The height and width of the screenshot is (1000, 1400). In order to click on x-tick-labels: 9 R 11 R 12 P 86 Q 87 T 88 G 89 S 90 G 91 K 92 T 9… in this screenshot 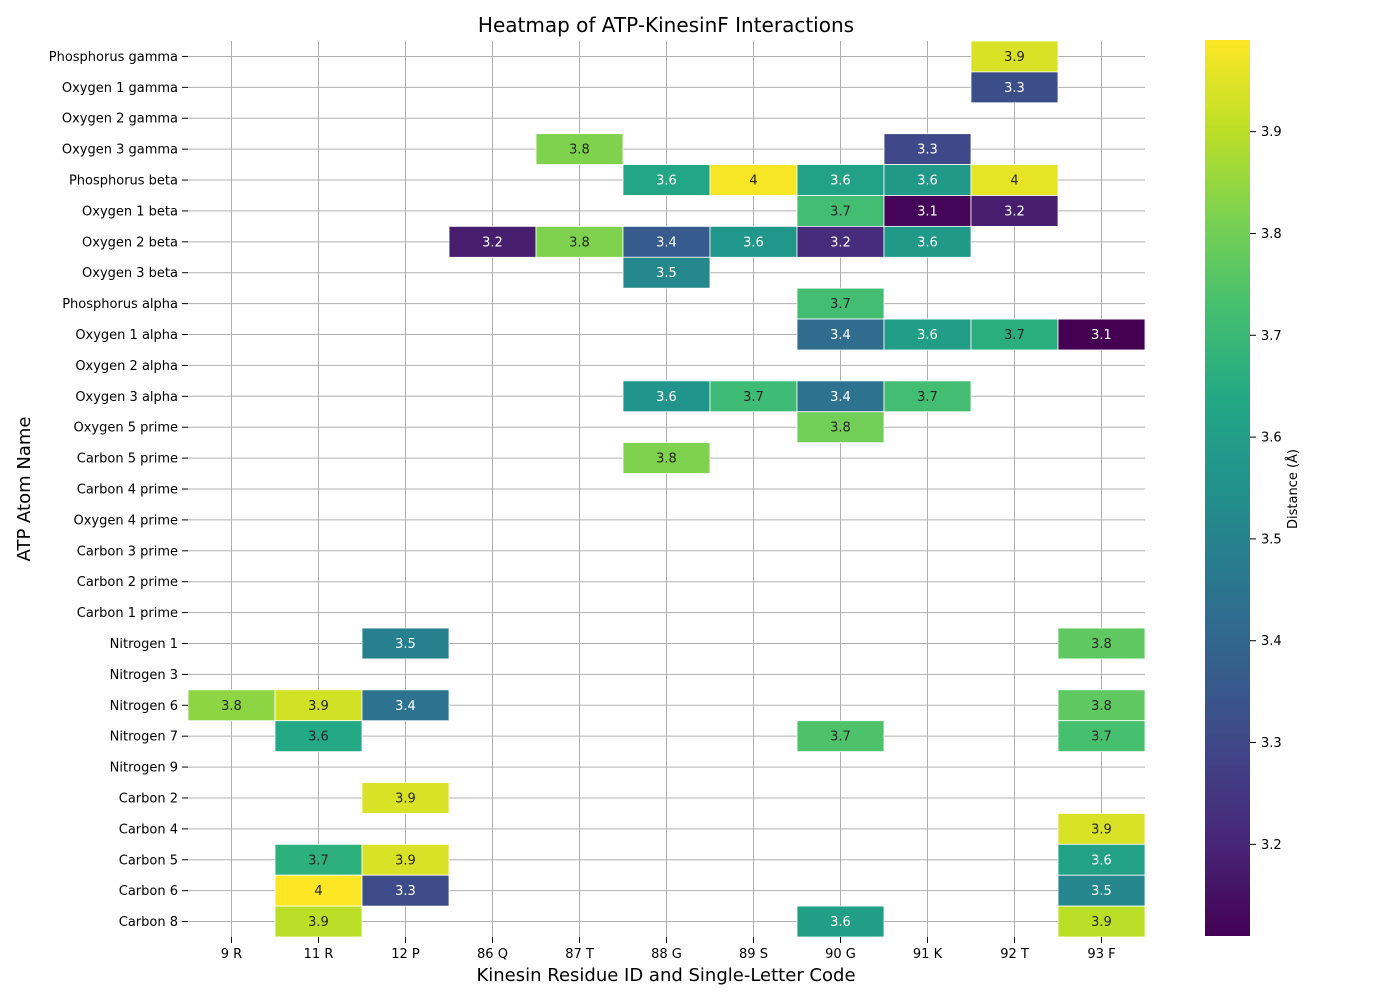, I will do `click(668, 949)`.